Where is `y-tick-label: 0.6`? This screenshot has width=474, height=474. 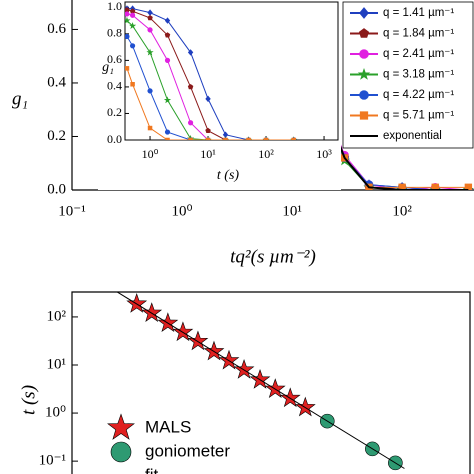 y-tick-label: 0.6 is located at coordinates (56, 29).